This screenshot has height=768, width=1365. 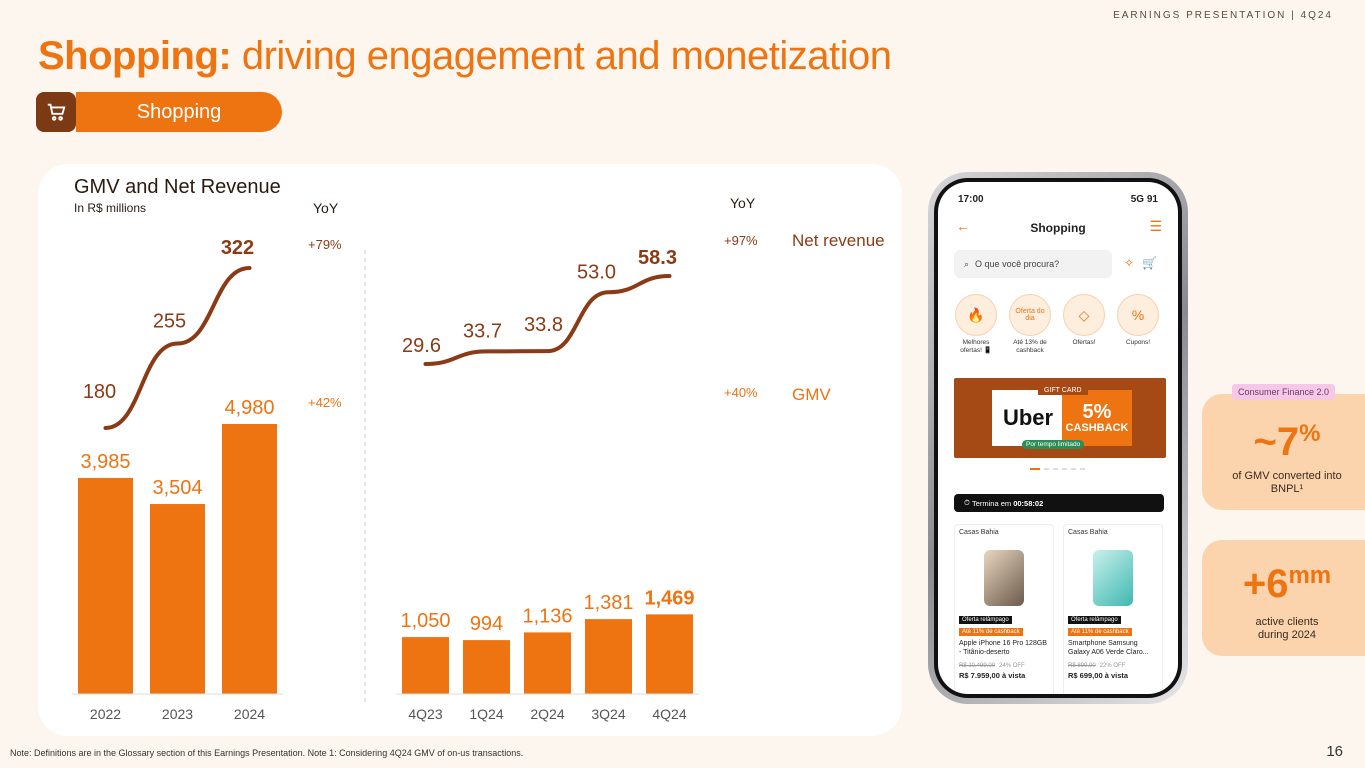 I want to click on net-revenue-data-label: 29.6, so click(x=421, y=346).